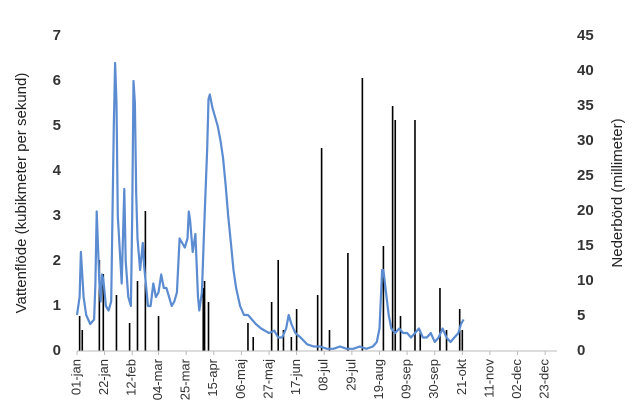 The width and height of the screenshot is (639, 417). I want to click on y-tick-label: 1, so click(57, 305).